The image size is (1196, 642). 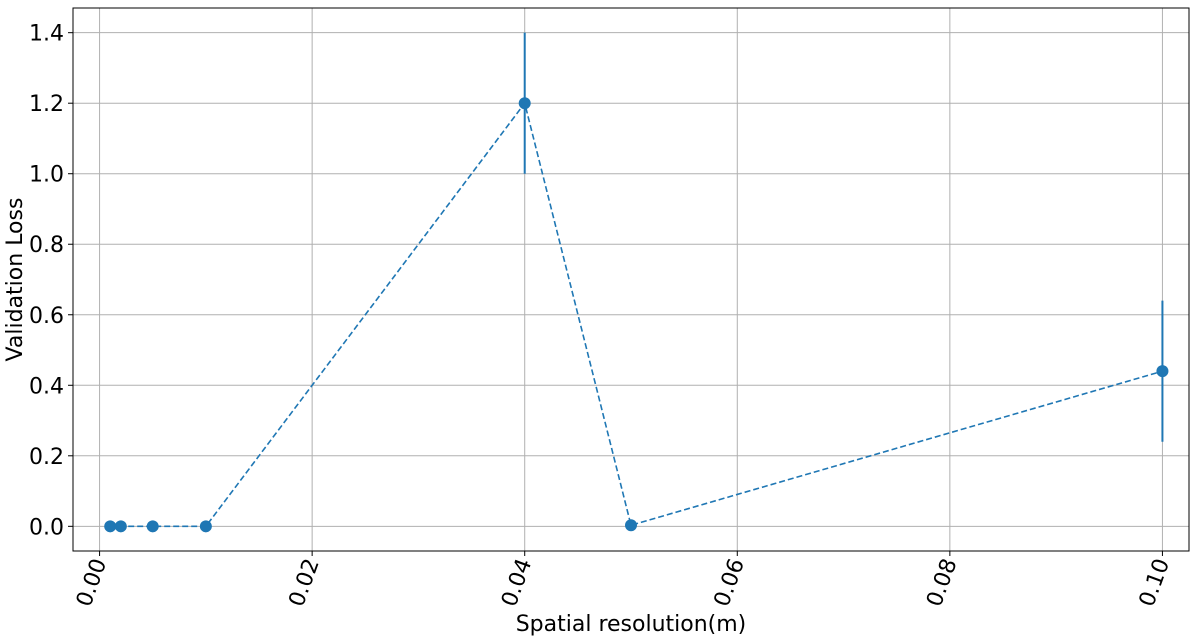 I want to click on y-tick-label: 0.6, so click(x=46, y=316).